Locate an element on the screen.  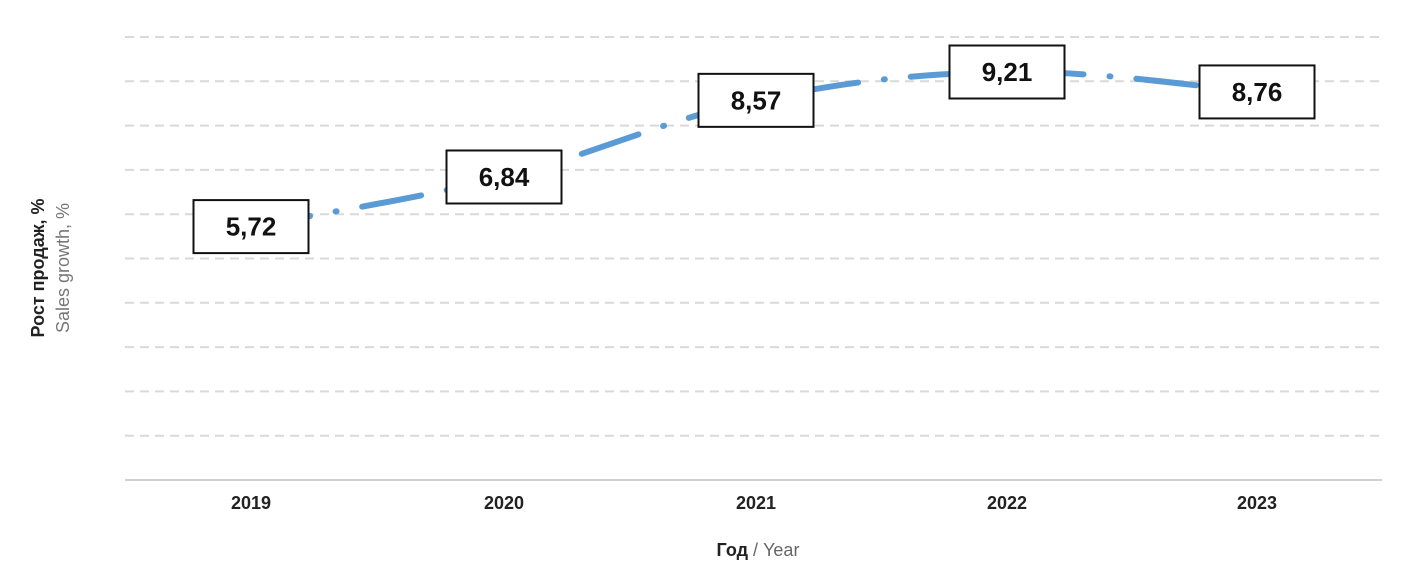
data-label: 6,84 is located at coordinates (504, 177).